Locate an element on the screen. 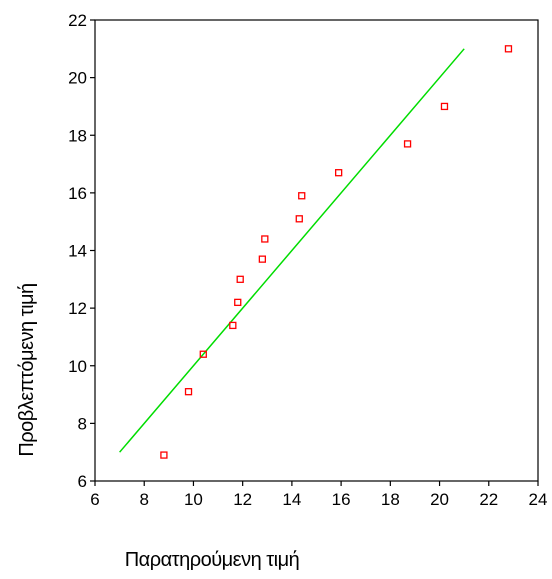  y-tick-label: 8 is located at coordinates (82, 423).